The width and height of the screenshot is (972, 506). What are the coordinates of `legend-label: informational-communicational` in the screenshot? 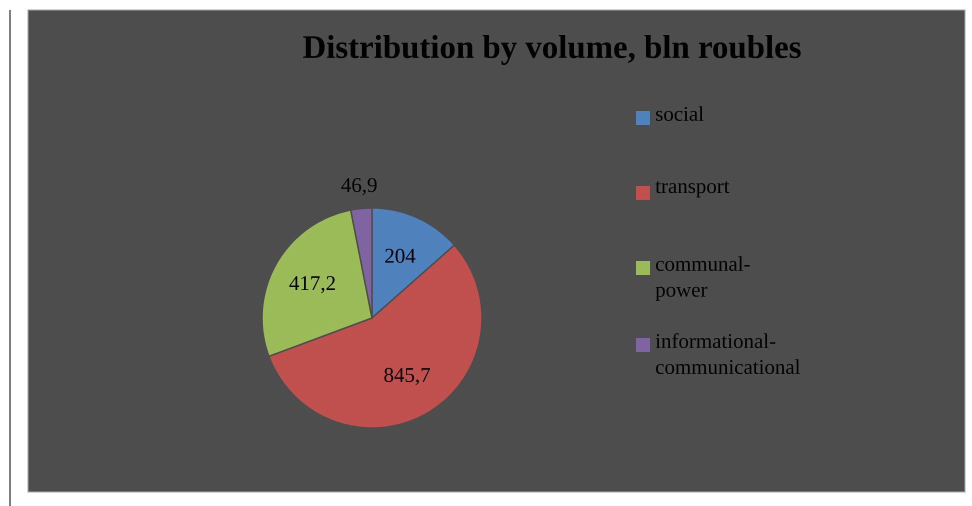 It's located at (728, 353).